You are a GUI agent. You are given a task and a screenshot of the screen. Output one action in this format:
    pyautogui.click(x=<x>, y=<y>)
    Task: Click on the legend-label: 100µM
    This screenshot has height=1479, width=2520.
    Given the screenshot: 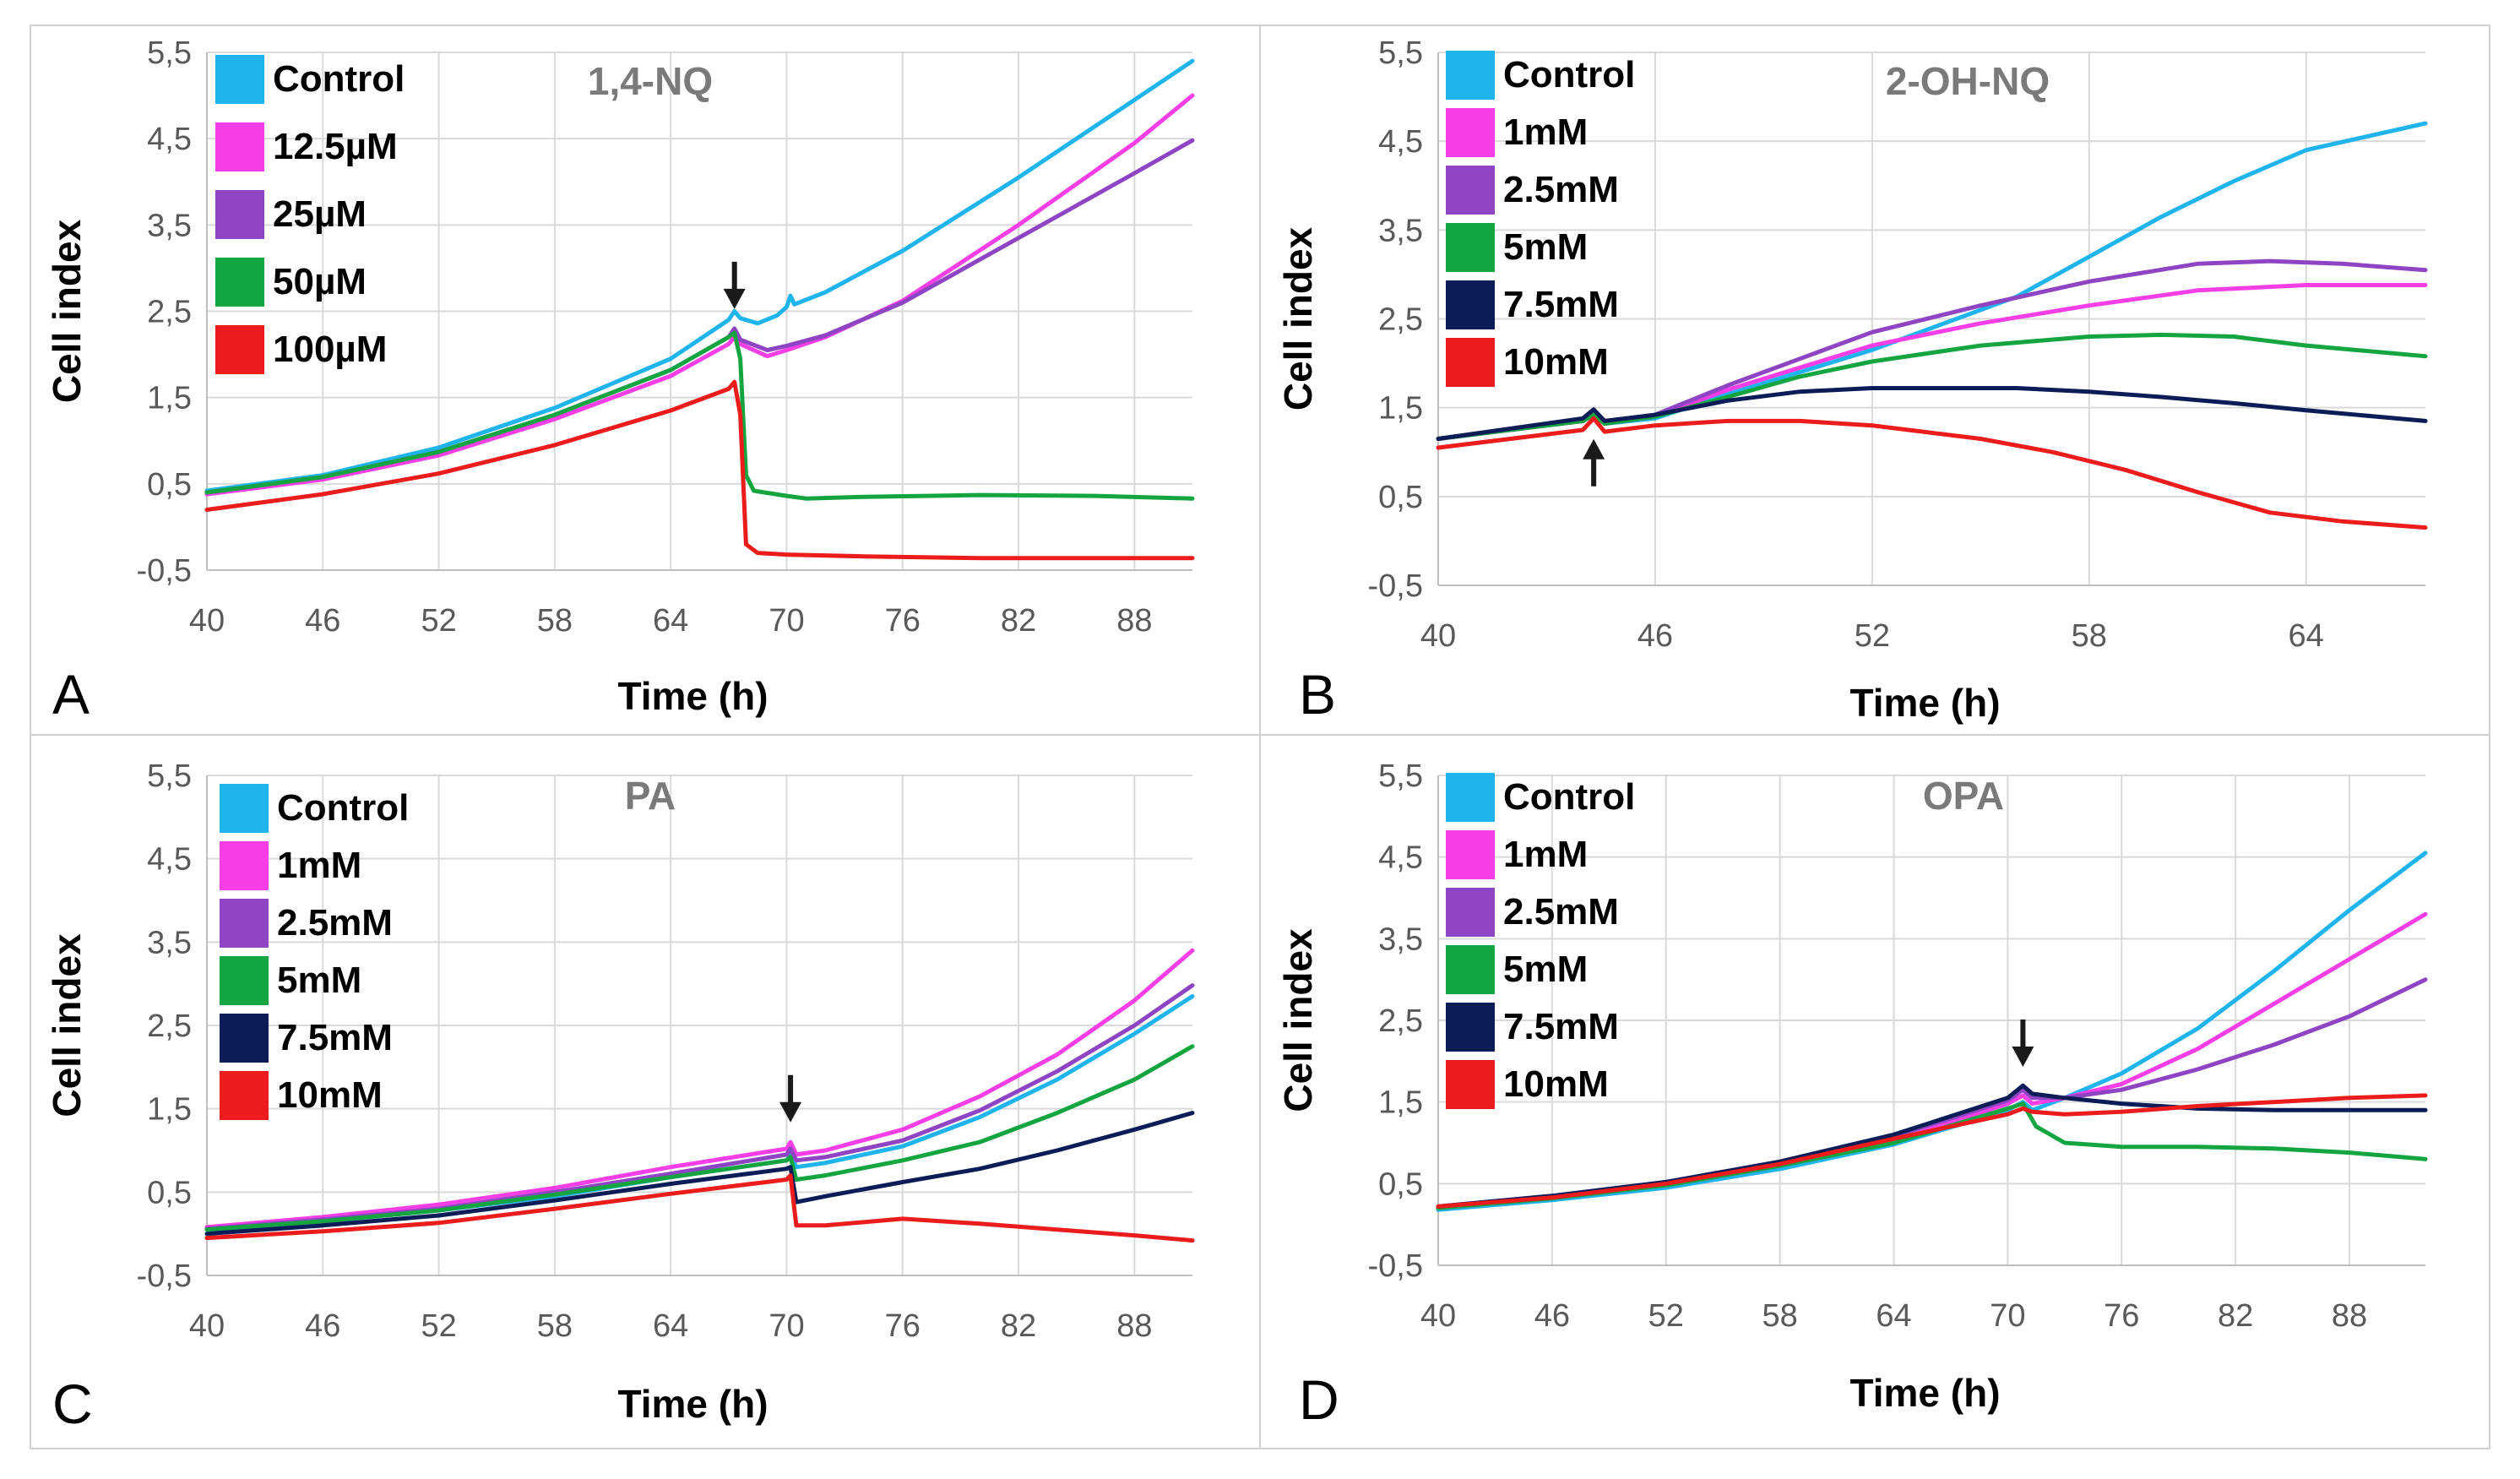 What is the action you would take?
    pyautogui.click(x=330, y=349)
    